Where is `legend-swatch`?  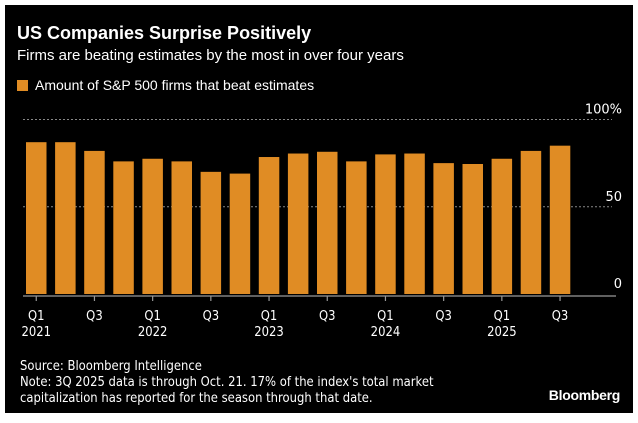
legend-swatch is located at coordinates (22, 85).